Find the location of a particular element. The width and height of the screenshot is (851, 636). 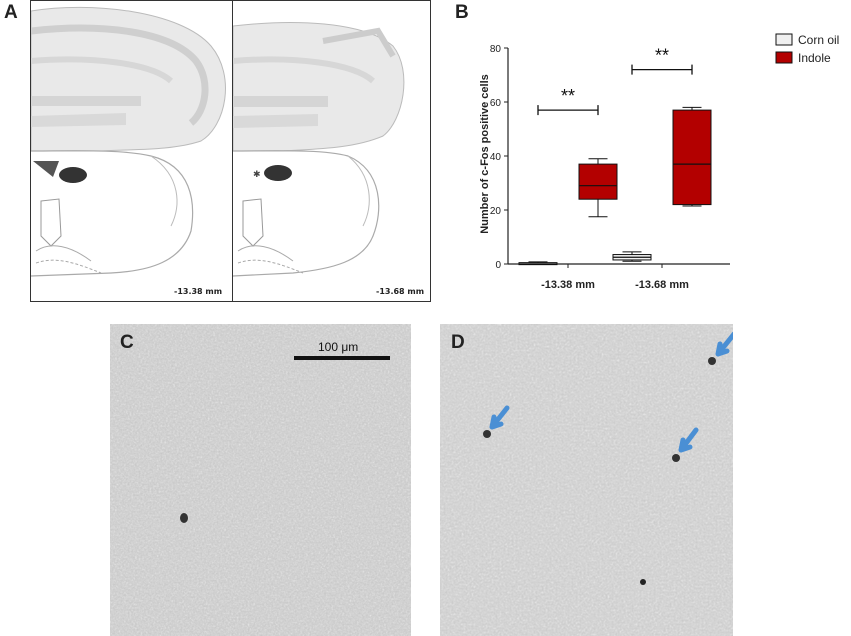

y-tick-label: 0 is located at coordinates (498, 265).